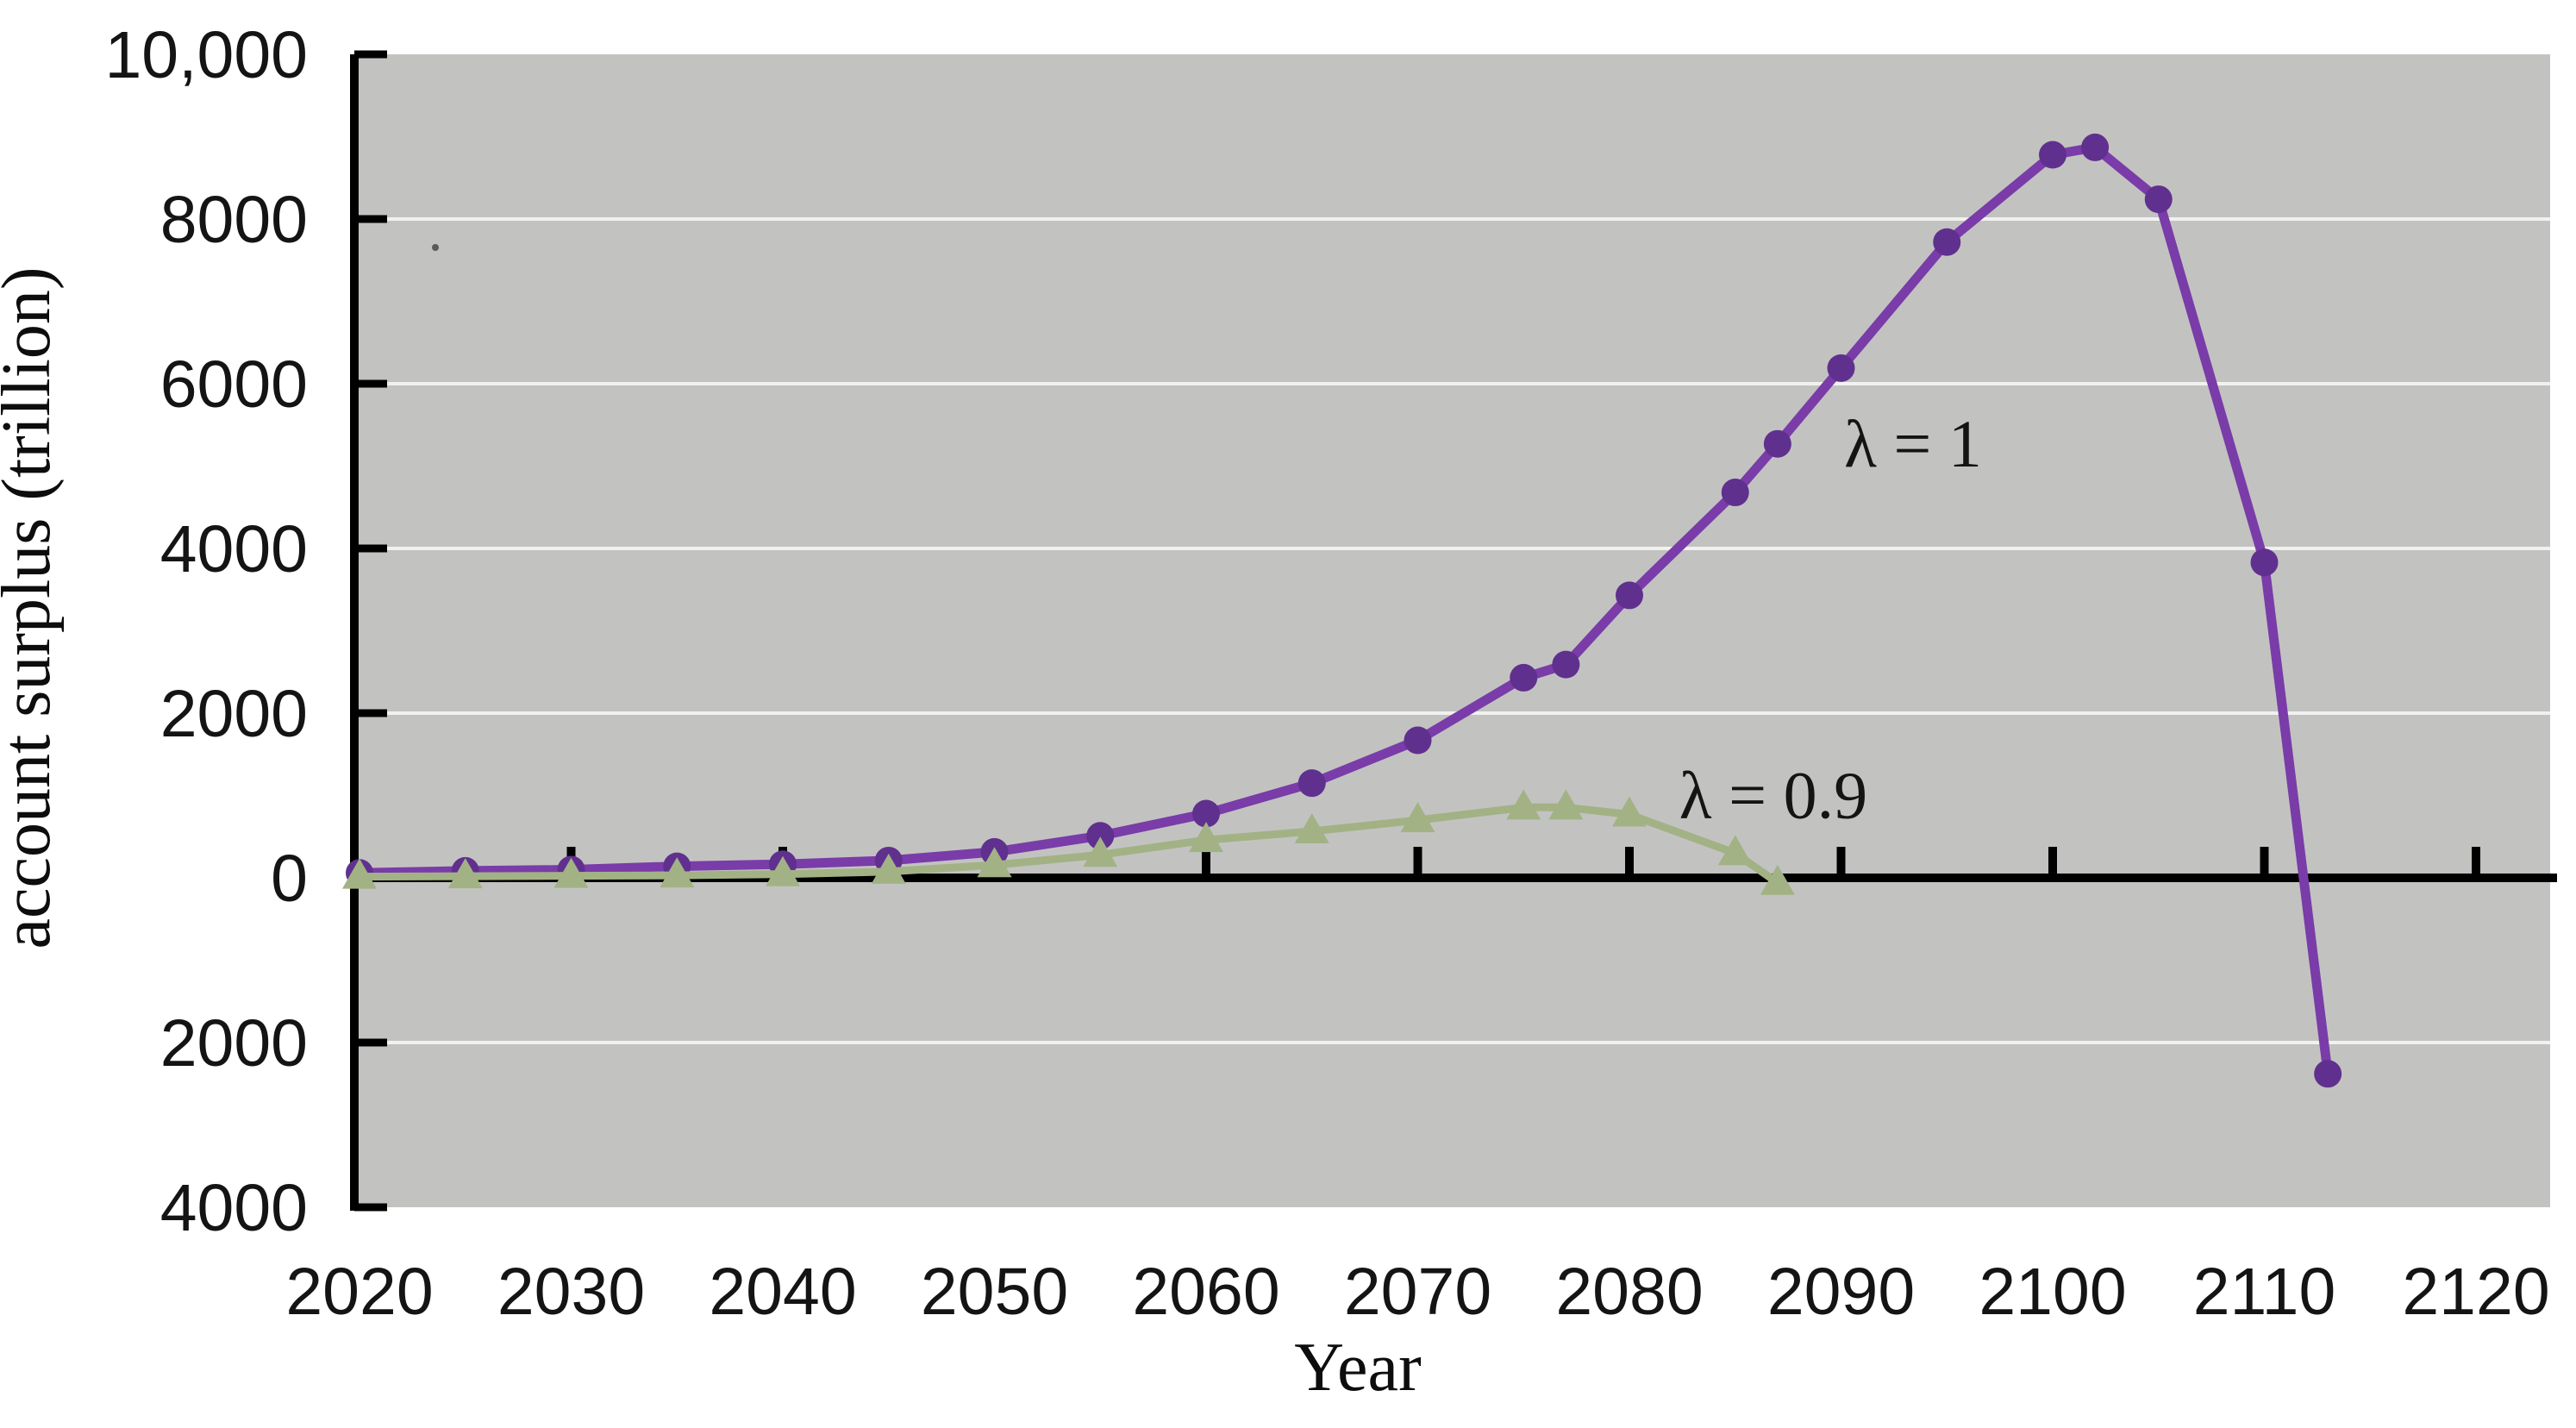 The width and height of the screenshot is (2576, 1428). What do you see at coordinates (1629, 1292) in the screenshot?
I see `x-tick-label: 2080` at bounding box center [1629, 1292].